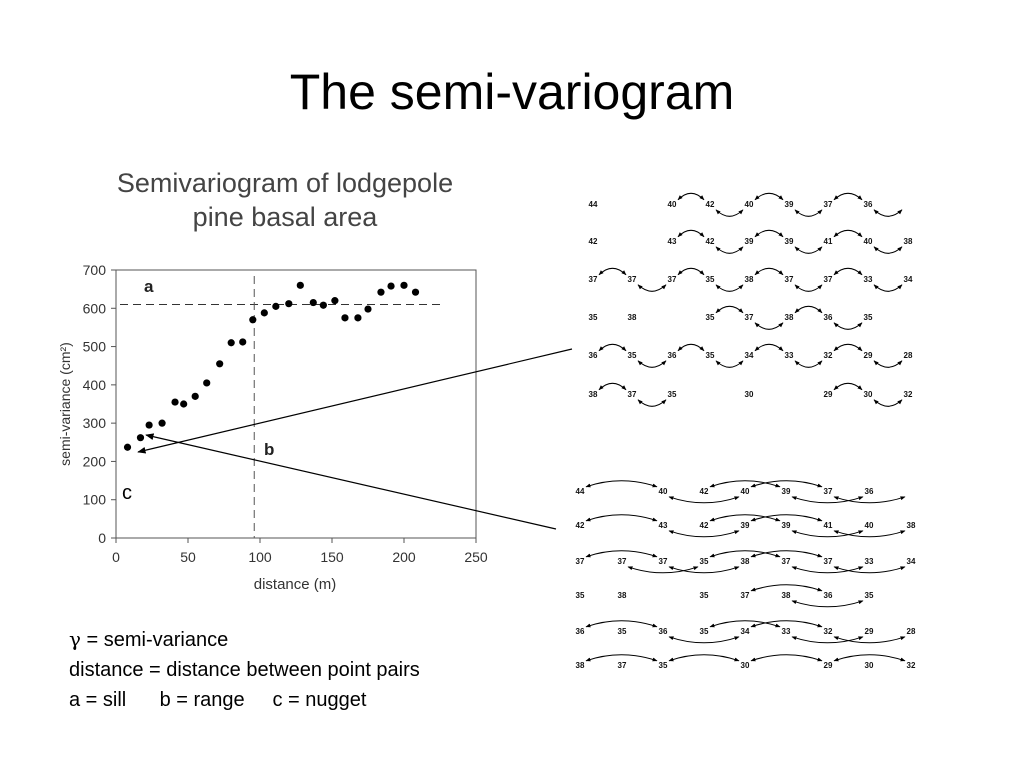  I want to click on caption-line-1: γ = semi-variance, so click(244, 639).